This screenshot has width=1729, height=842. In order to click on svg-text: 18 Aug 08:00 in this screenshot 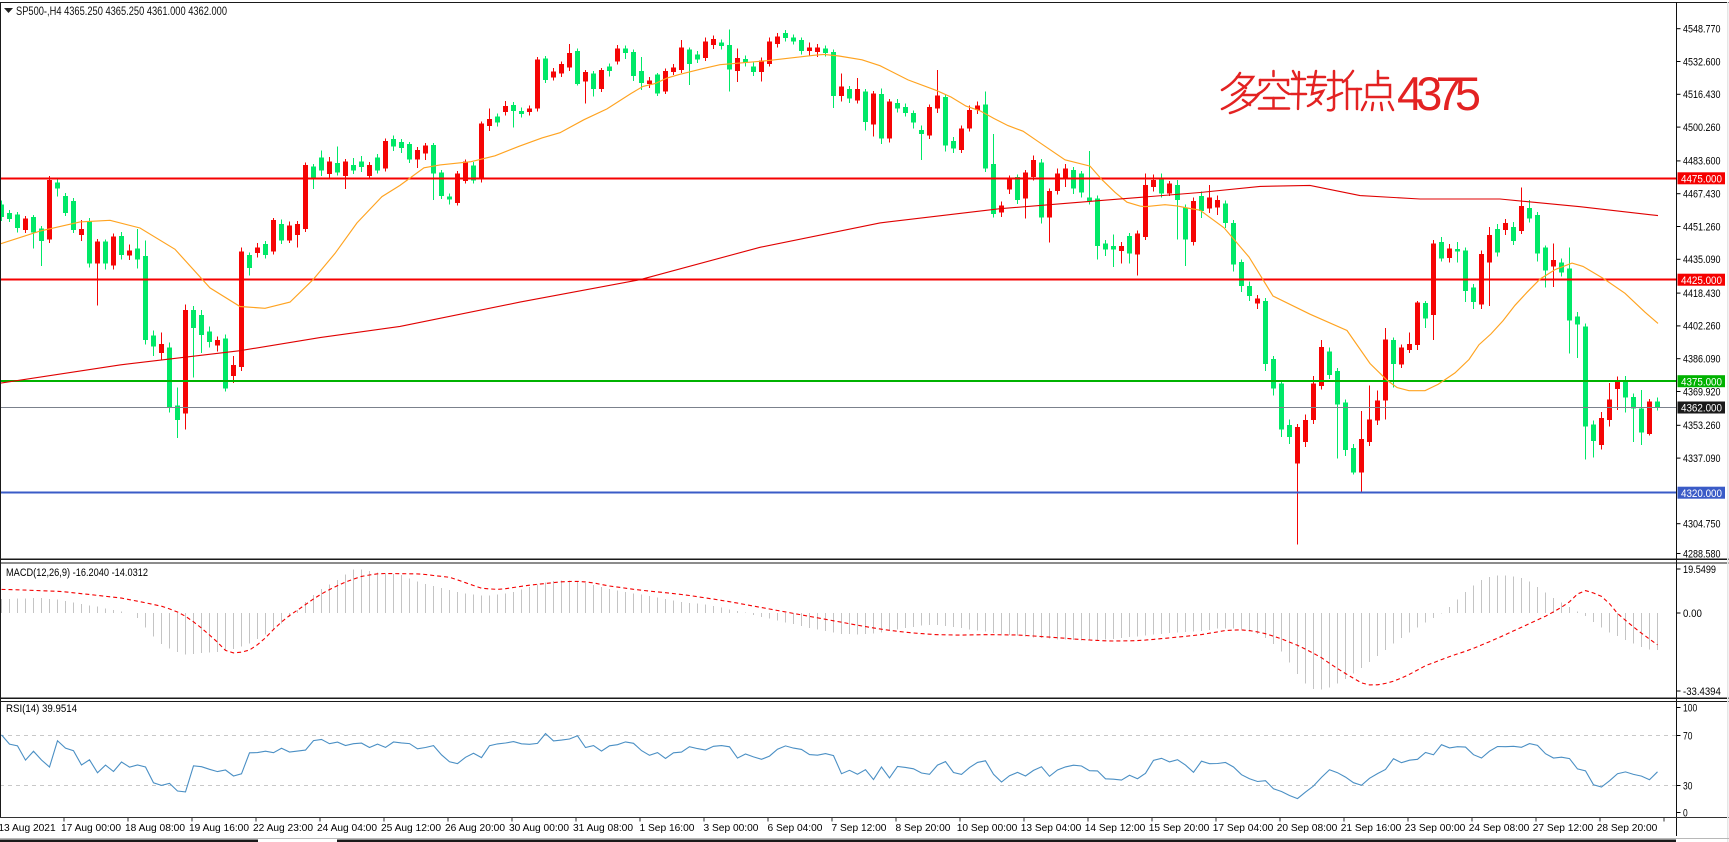, I will do `click(155, 828)`.